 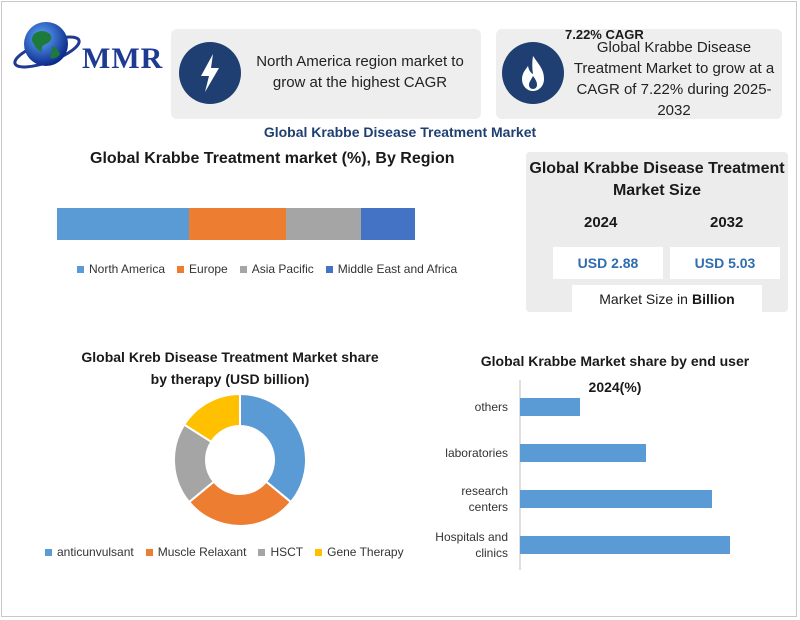 What do you see at coordinates (365, 552) in the screenshot?
I see `legend-label: Gene Therapy` at bounding box center [365, 552].